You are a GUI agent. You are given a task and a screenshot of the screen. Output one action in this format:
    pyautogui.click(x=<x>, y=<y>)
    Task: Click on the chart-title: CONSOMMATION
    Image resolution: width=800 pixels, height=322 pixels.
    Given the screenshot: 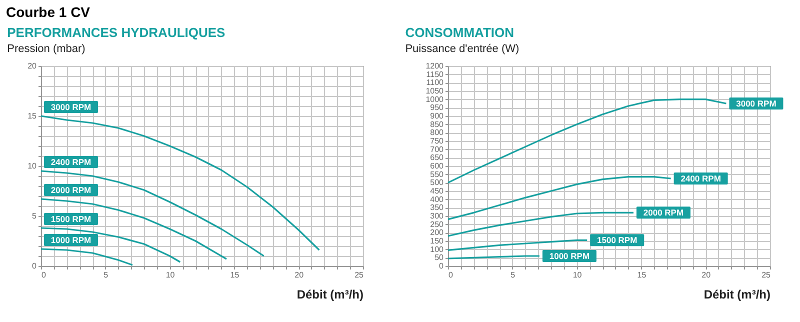 What is the action you would take?
    pyautogui.click(x=459, y=32)
    